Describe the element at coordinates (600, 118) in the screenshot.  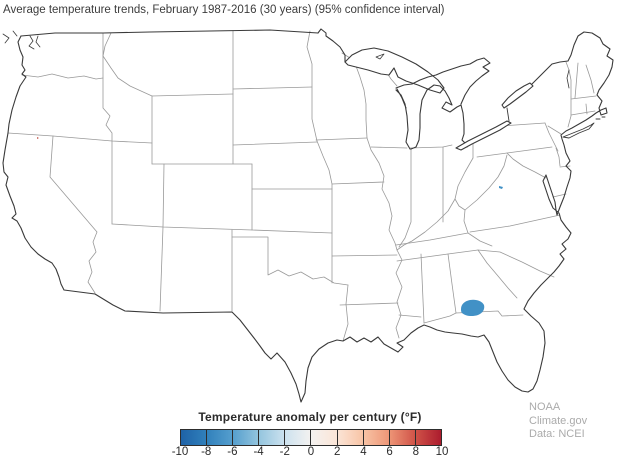
I see `new-england-islands` at that location.